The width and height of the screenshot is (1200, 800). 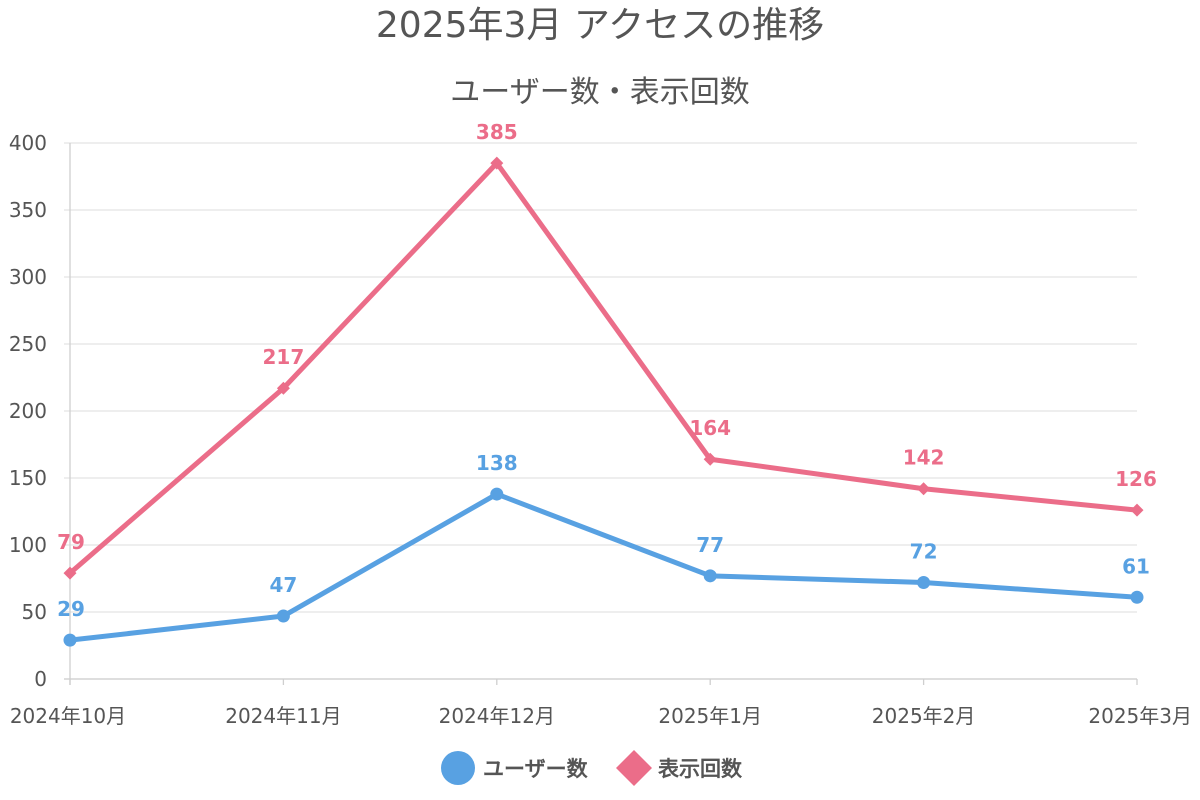 What do you see at coordinates (536, 769) in the screenshot?
I see `legend-label: ユーザー数` at bounding box center [536, 769].